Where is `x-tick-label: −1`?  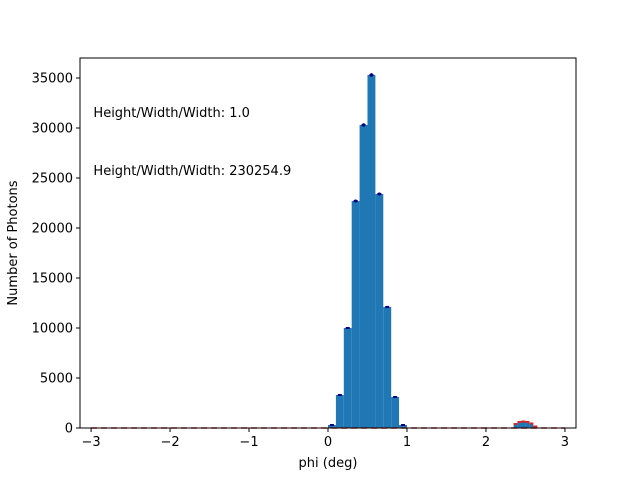 x-tick-label: −1 is located at coordinates (248, 442).